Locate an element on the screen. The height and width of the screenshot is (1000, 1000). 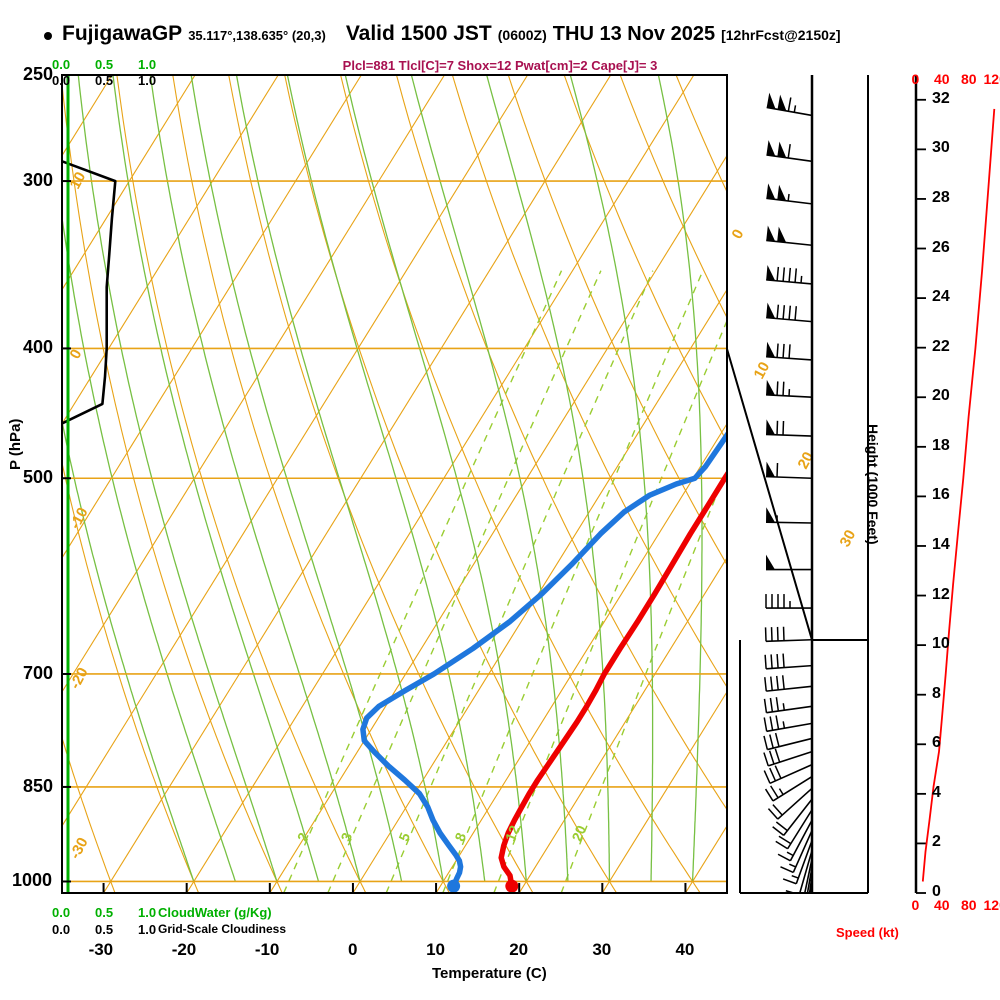
speed-tick-label-top: 80 is located at coordinates (969, 79).